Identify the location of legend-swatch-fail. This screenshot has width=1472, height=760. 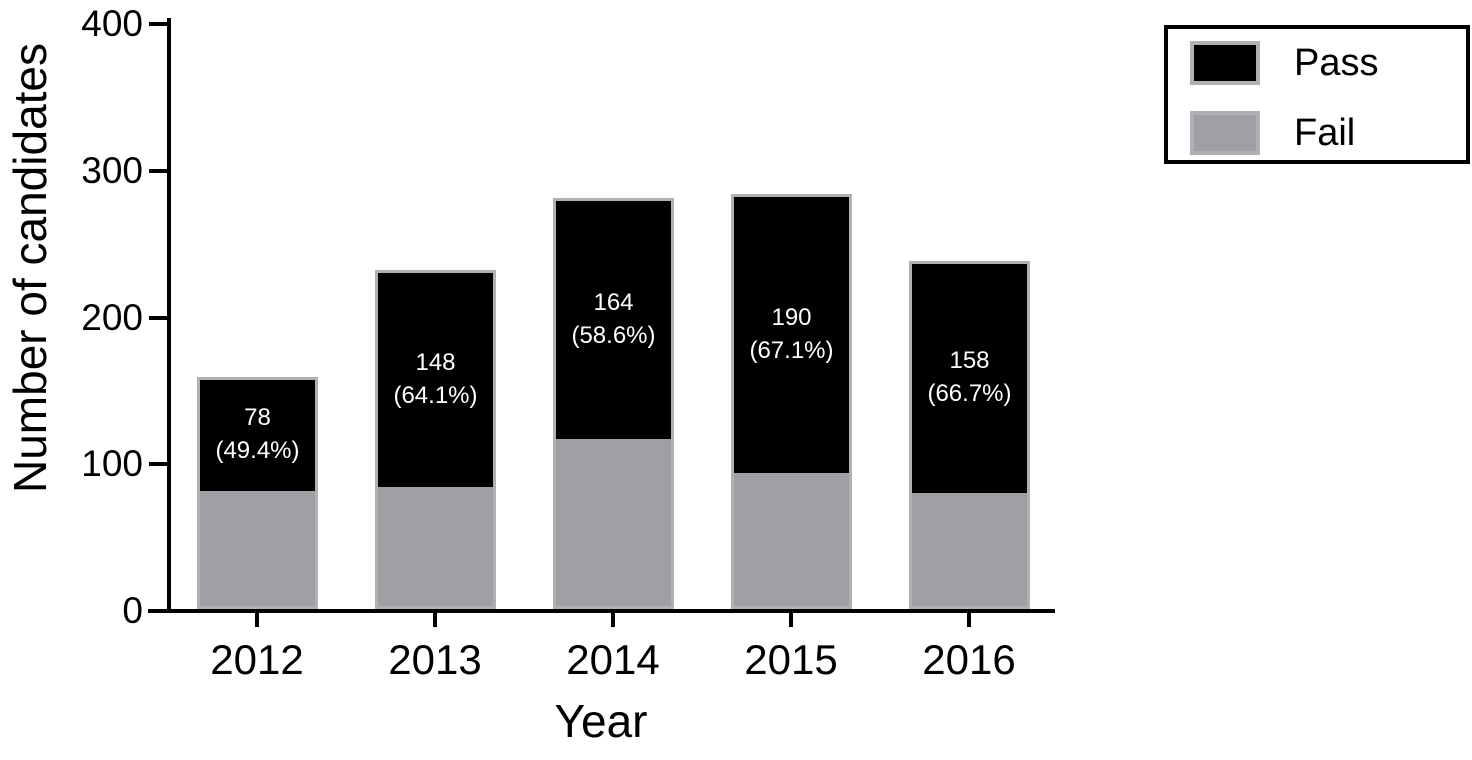
(1225, 133).